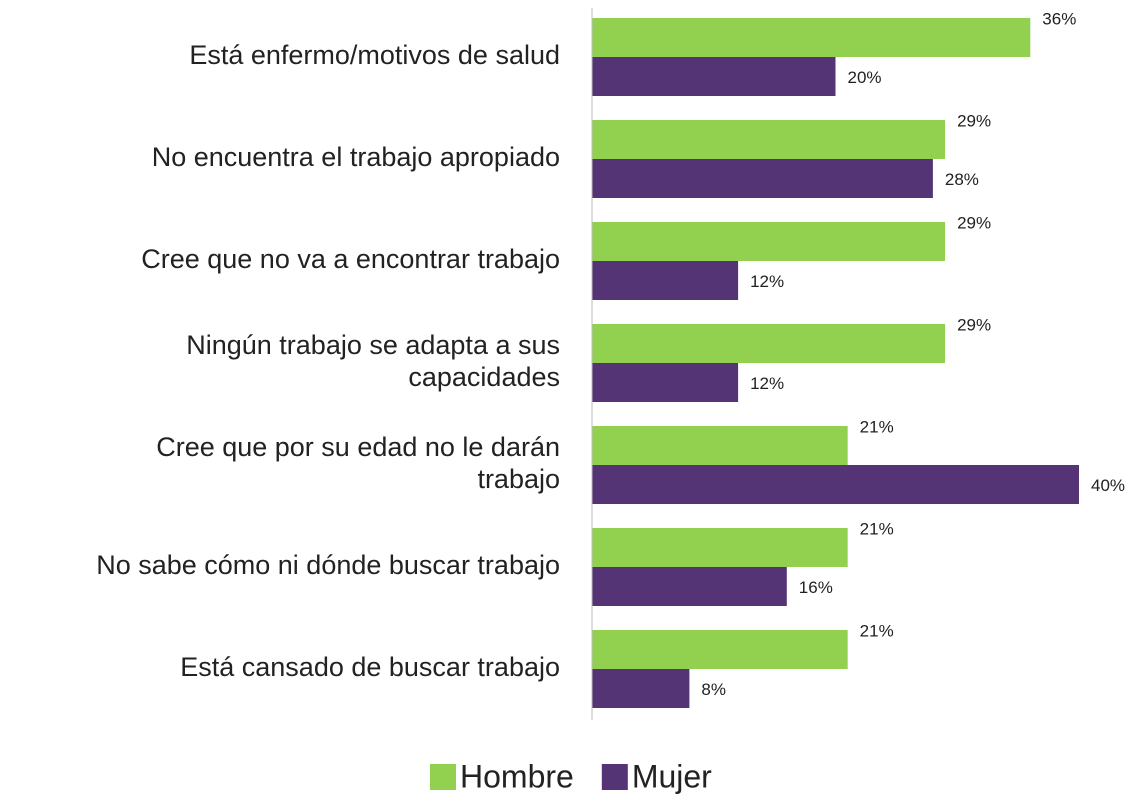 Image resolution: width=1145 pixels, height=799 pixels. I want to click on value-label: 36%, so click(1059, 18).